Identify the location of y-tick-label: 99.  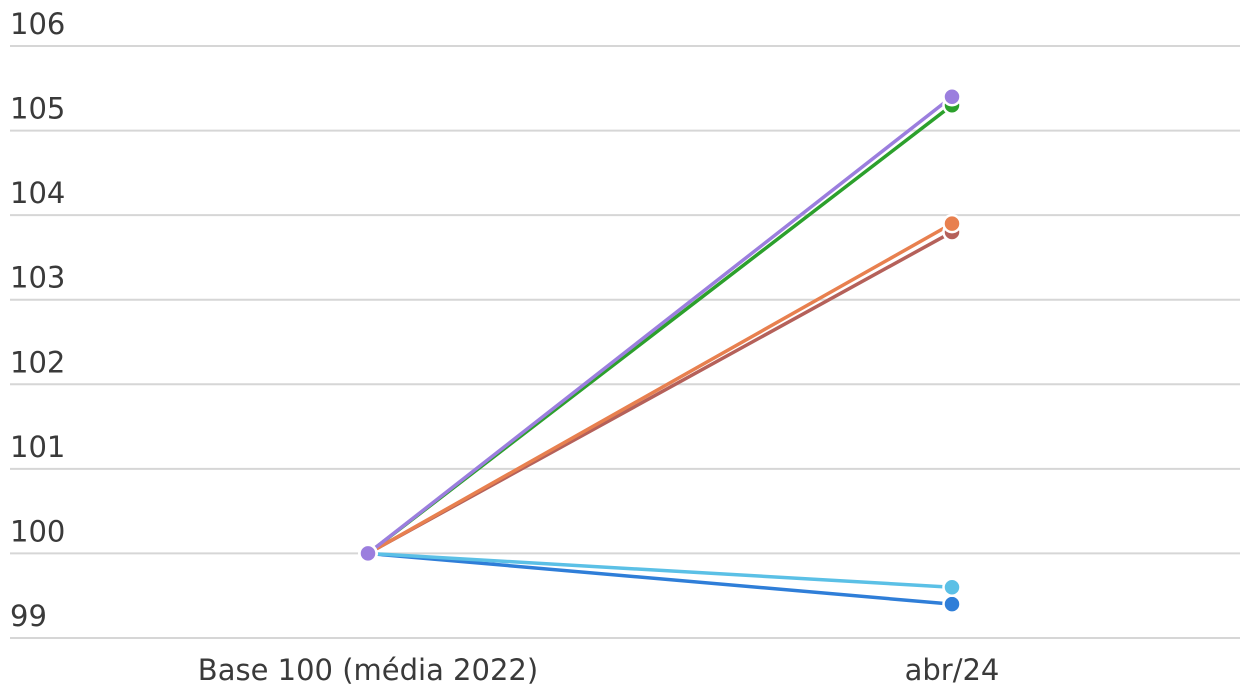
(28, 616).